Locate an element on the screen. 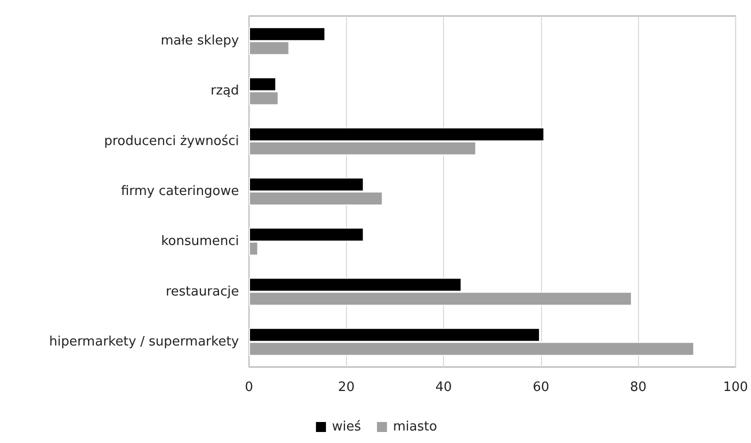 Image resolution: width=751 pixels, height=443 pixels. x-tick-label: 40 is located at coordinates (443, 387).